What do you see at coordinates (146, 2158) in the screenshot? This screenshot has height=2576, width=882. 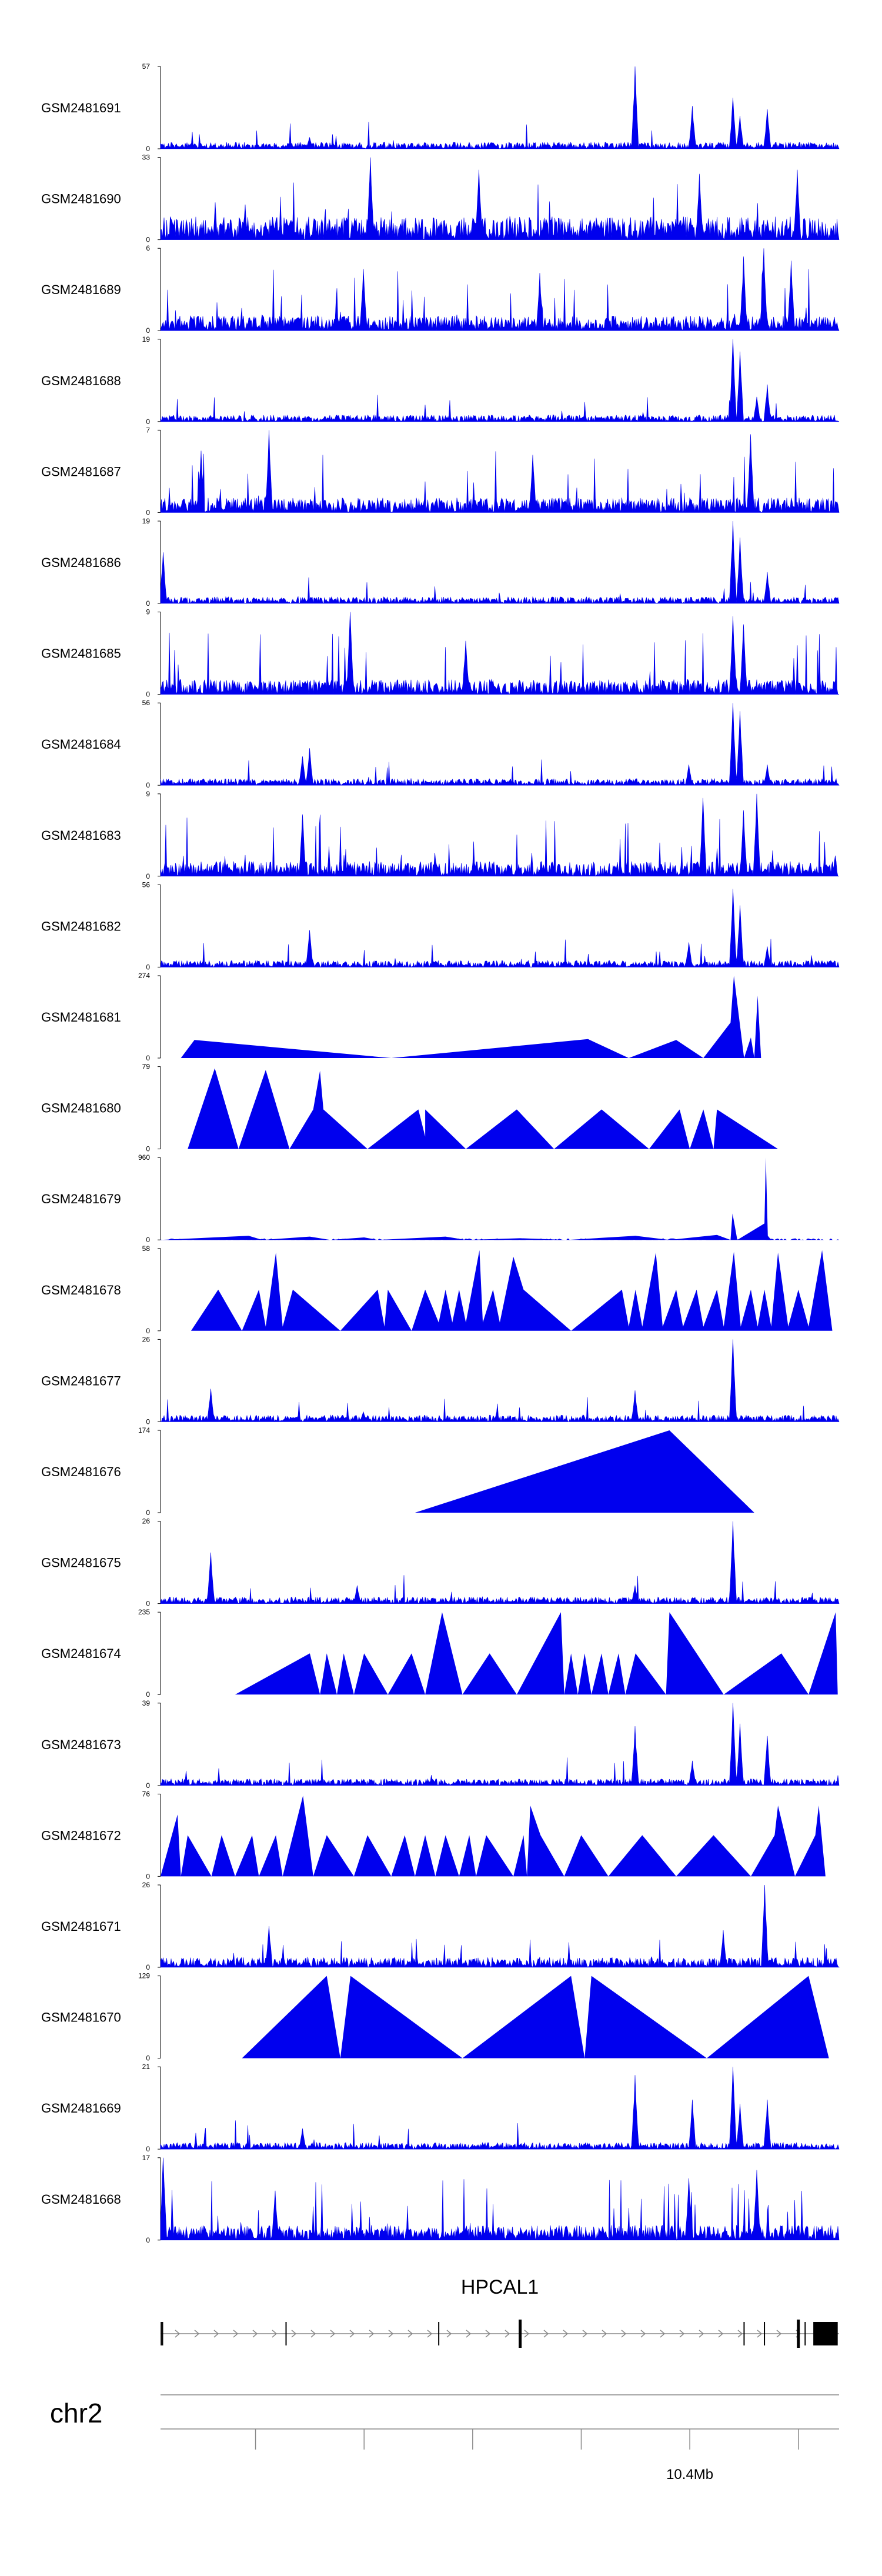 I see `y-axis-max-label: 17` at bounding box center [146, 2158].